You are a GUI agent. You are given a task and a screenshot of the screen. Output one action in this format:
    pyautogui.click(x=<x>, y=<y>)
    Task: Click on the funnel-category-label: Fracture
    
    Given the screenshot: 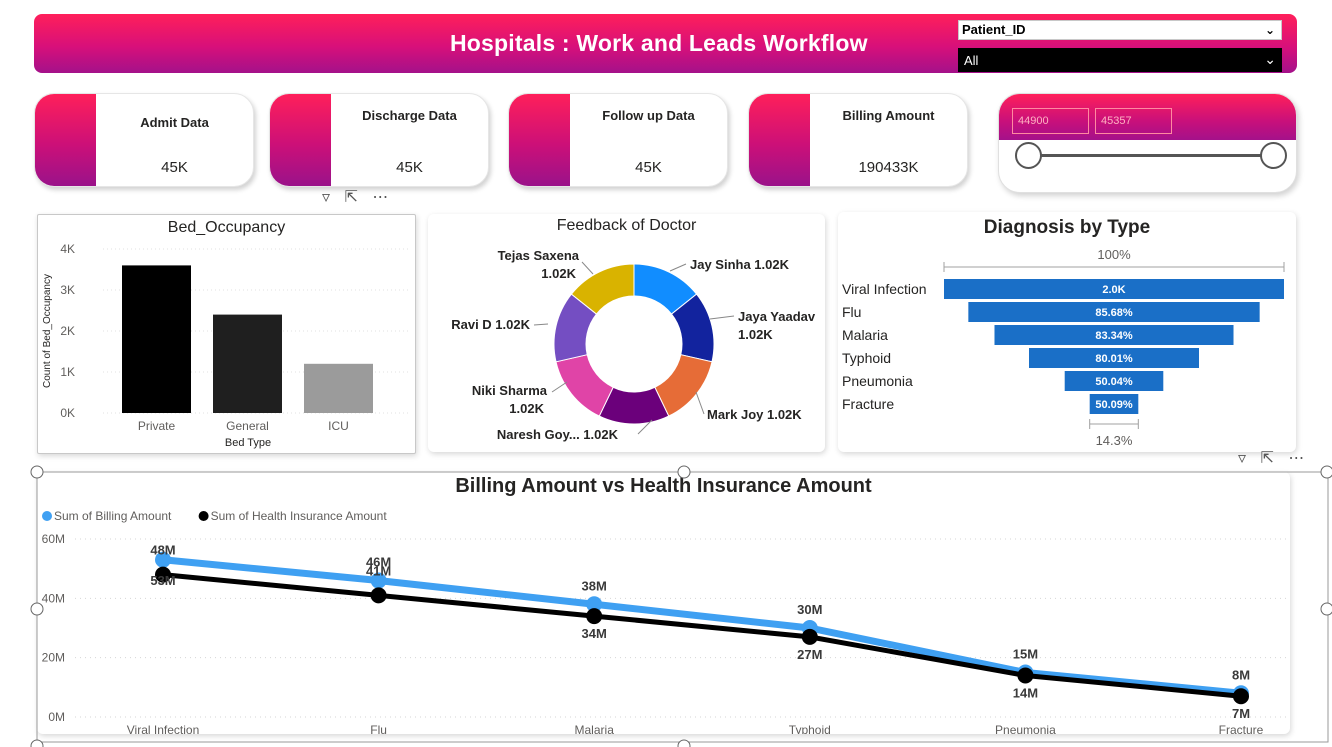 What is the action you would take?
    pyautogui.click(x=868, y=404)
    